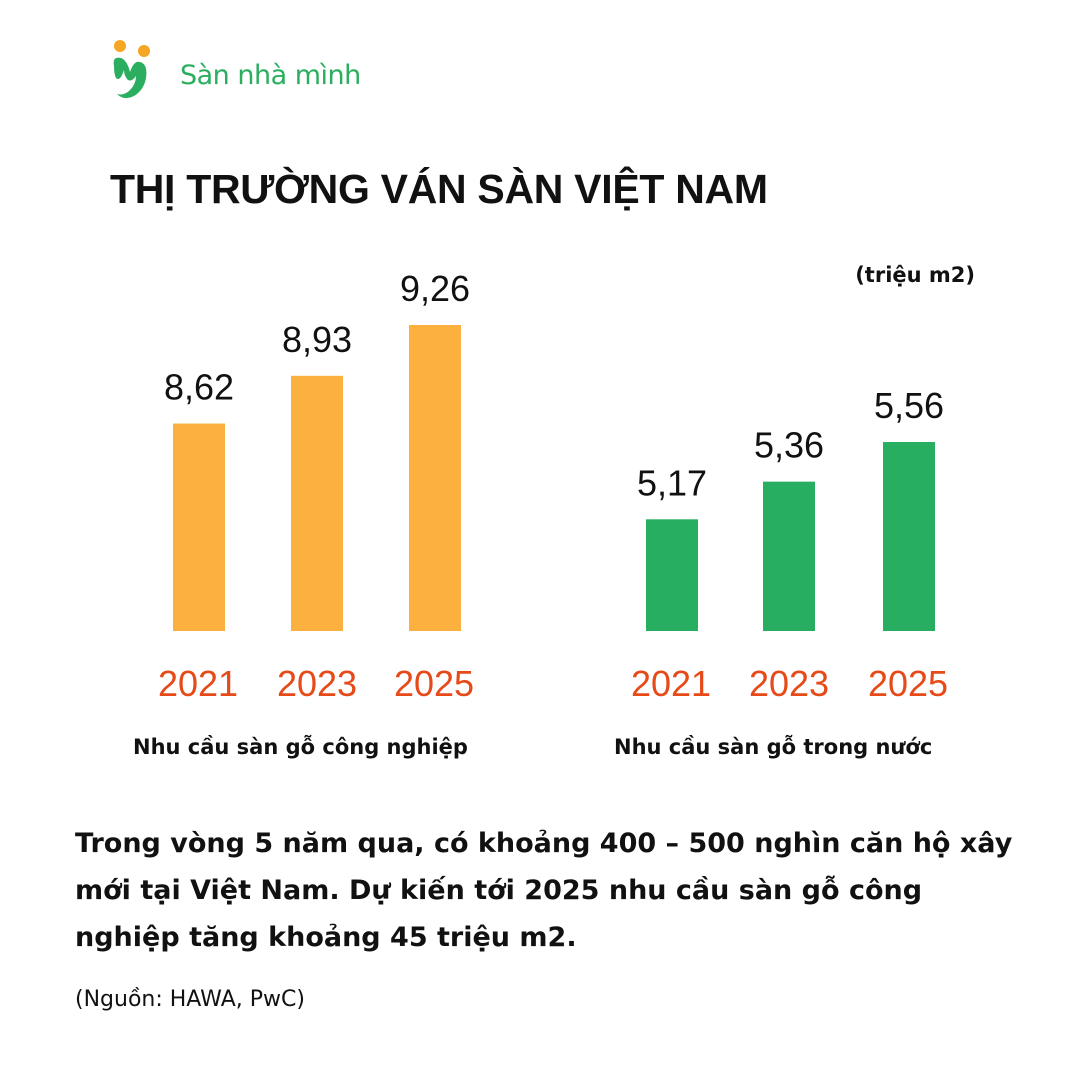 The image size is (1080, 1080). Describe the element at coordinates (199, 387) in the screenshot. I see `data-label-0-2021: 8,62` at that location.